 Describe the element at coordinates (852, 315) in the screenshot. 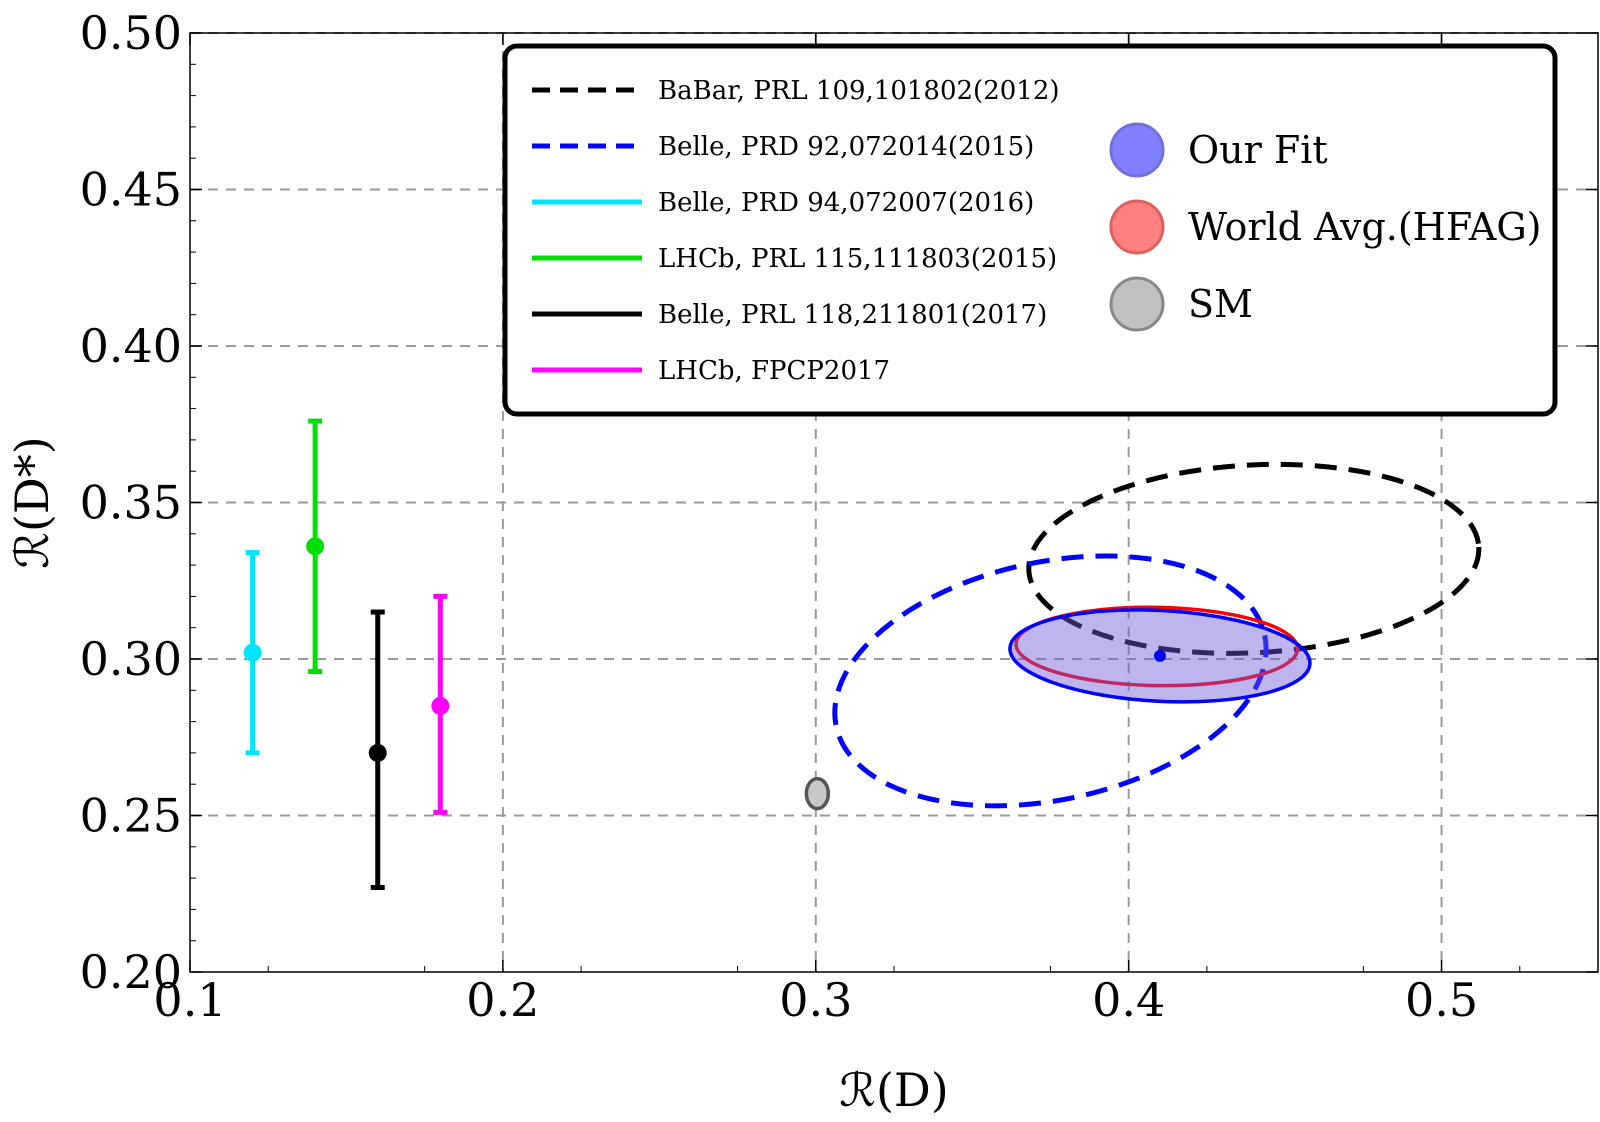

I see `legend-line-label: Belle, PRL 118,211801(2017)` at that location.